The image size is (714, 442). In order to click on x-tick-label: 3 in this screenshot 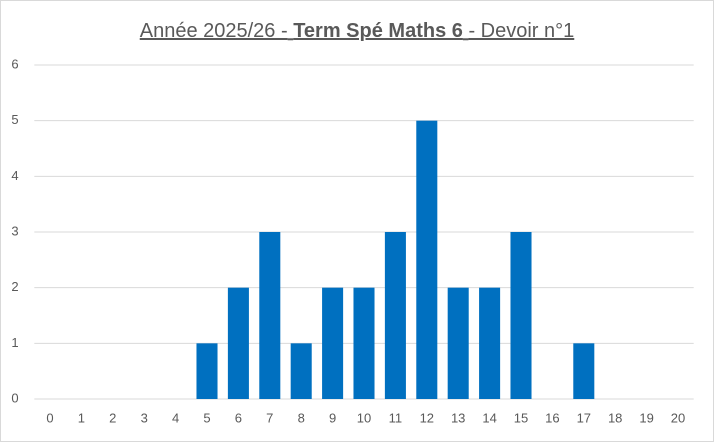, I will do `click(144, 417)`.